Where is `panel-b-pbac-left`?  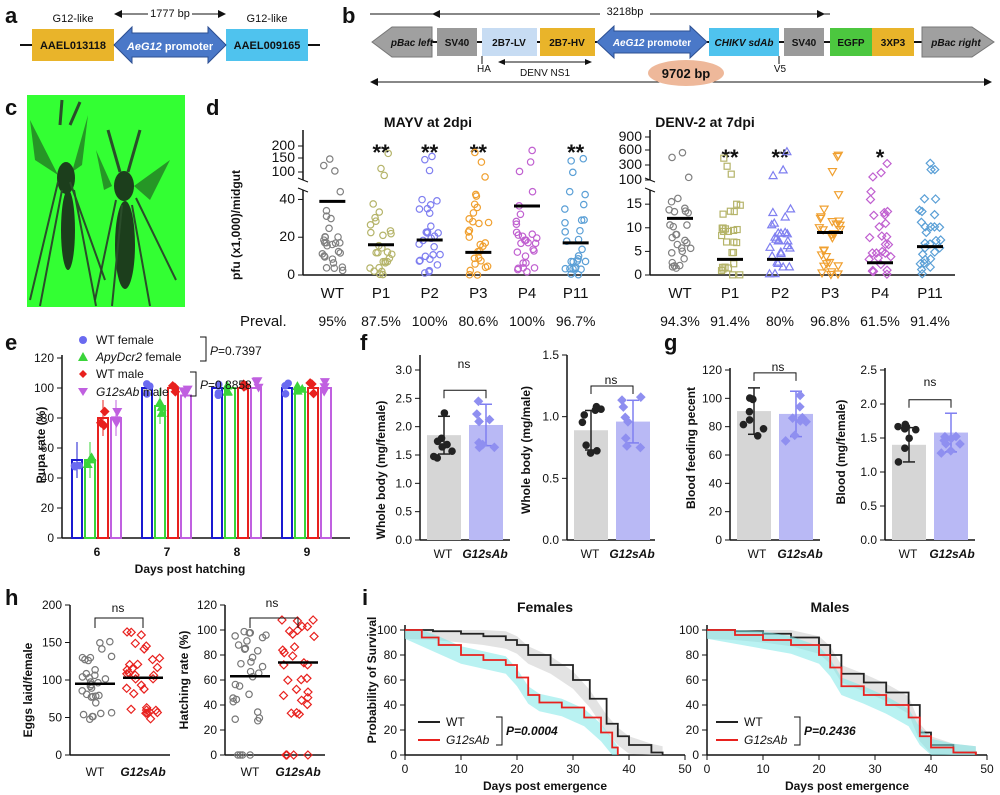
panel-b-pbac-left is located at coordinates (402, 42).